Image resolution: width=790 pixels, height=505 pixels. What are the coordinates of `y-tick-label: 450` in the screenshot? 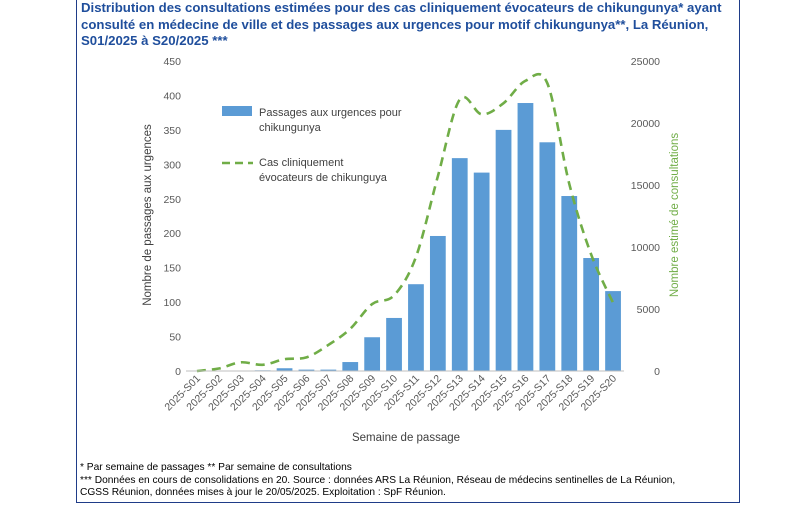 It's located at (172, 62).